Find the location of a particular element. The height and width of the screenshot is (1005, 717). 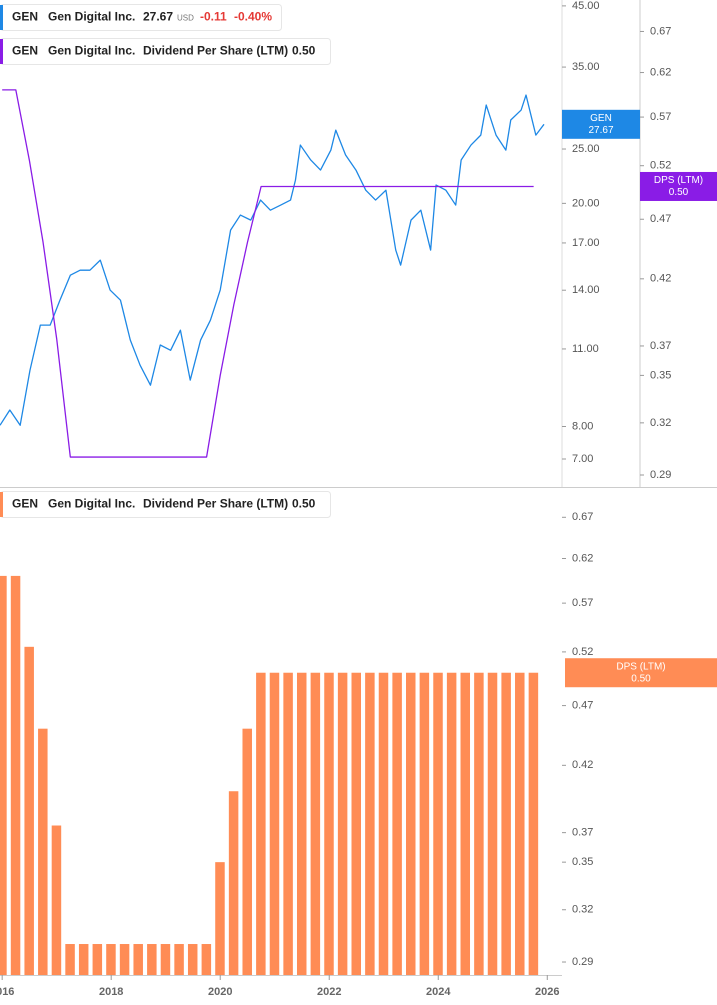

y-tick-label: 35.00 is located at coordinates (586, 67).